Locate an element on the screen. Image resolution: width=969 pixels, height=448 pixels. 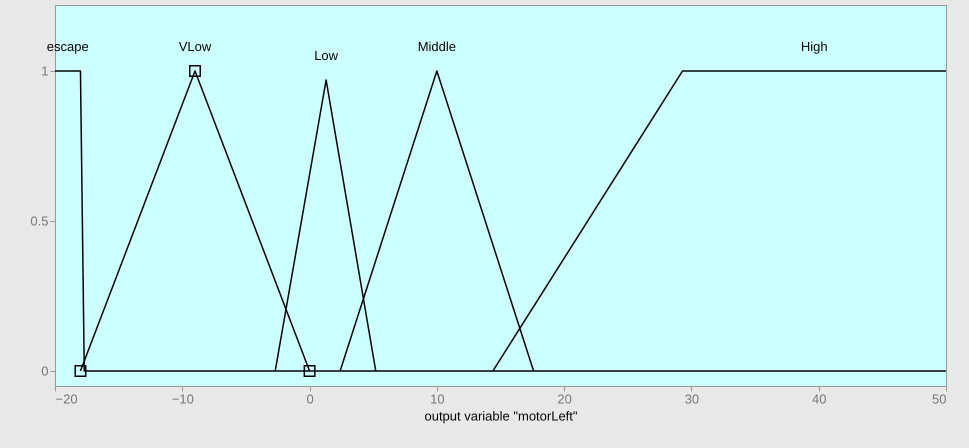
x-tick-label: 20 is located at coordinates (564, 399).